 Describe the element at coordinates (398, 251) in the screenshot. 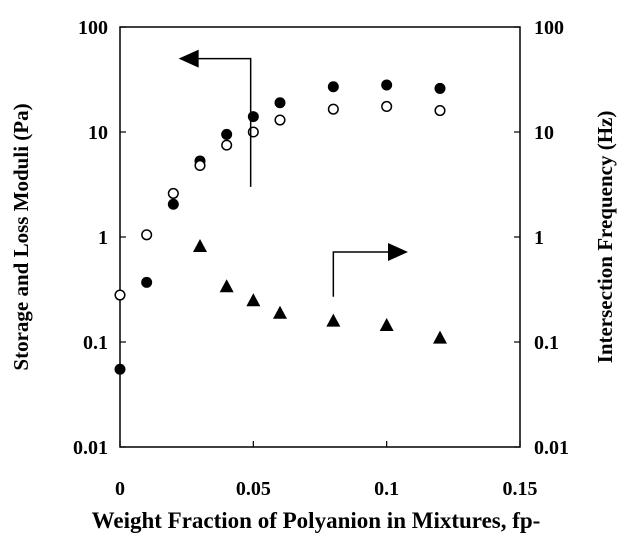

I see `right-arrow-head` at that location.